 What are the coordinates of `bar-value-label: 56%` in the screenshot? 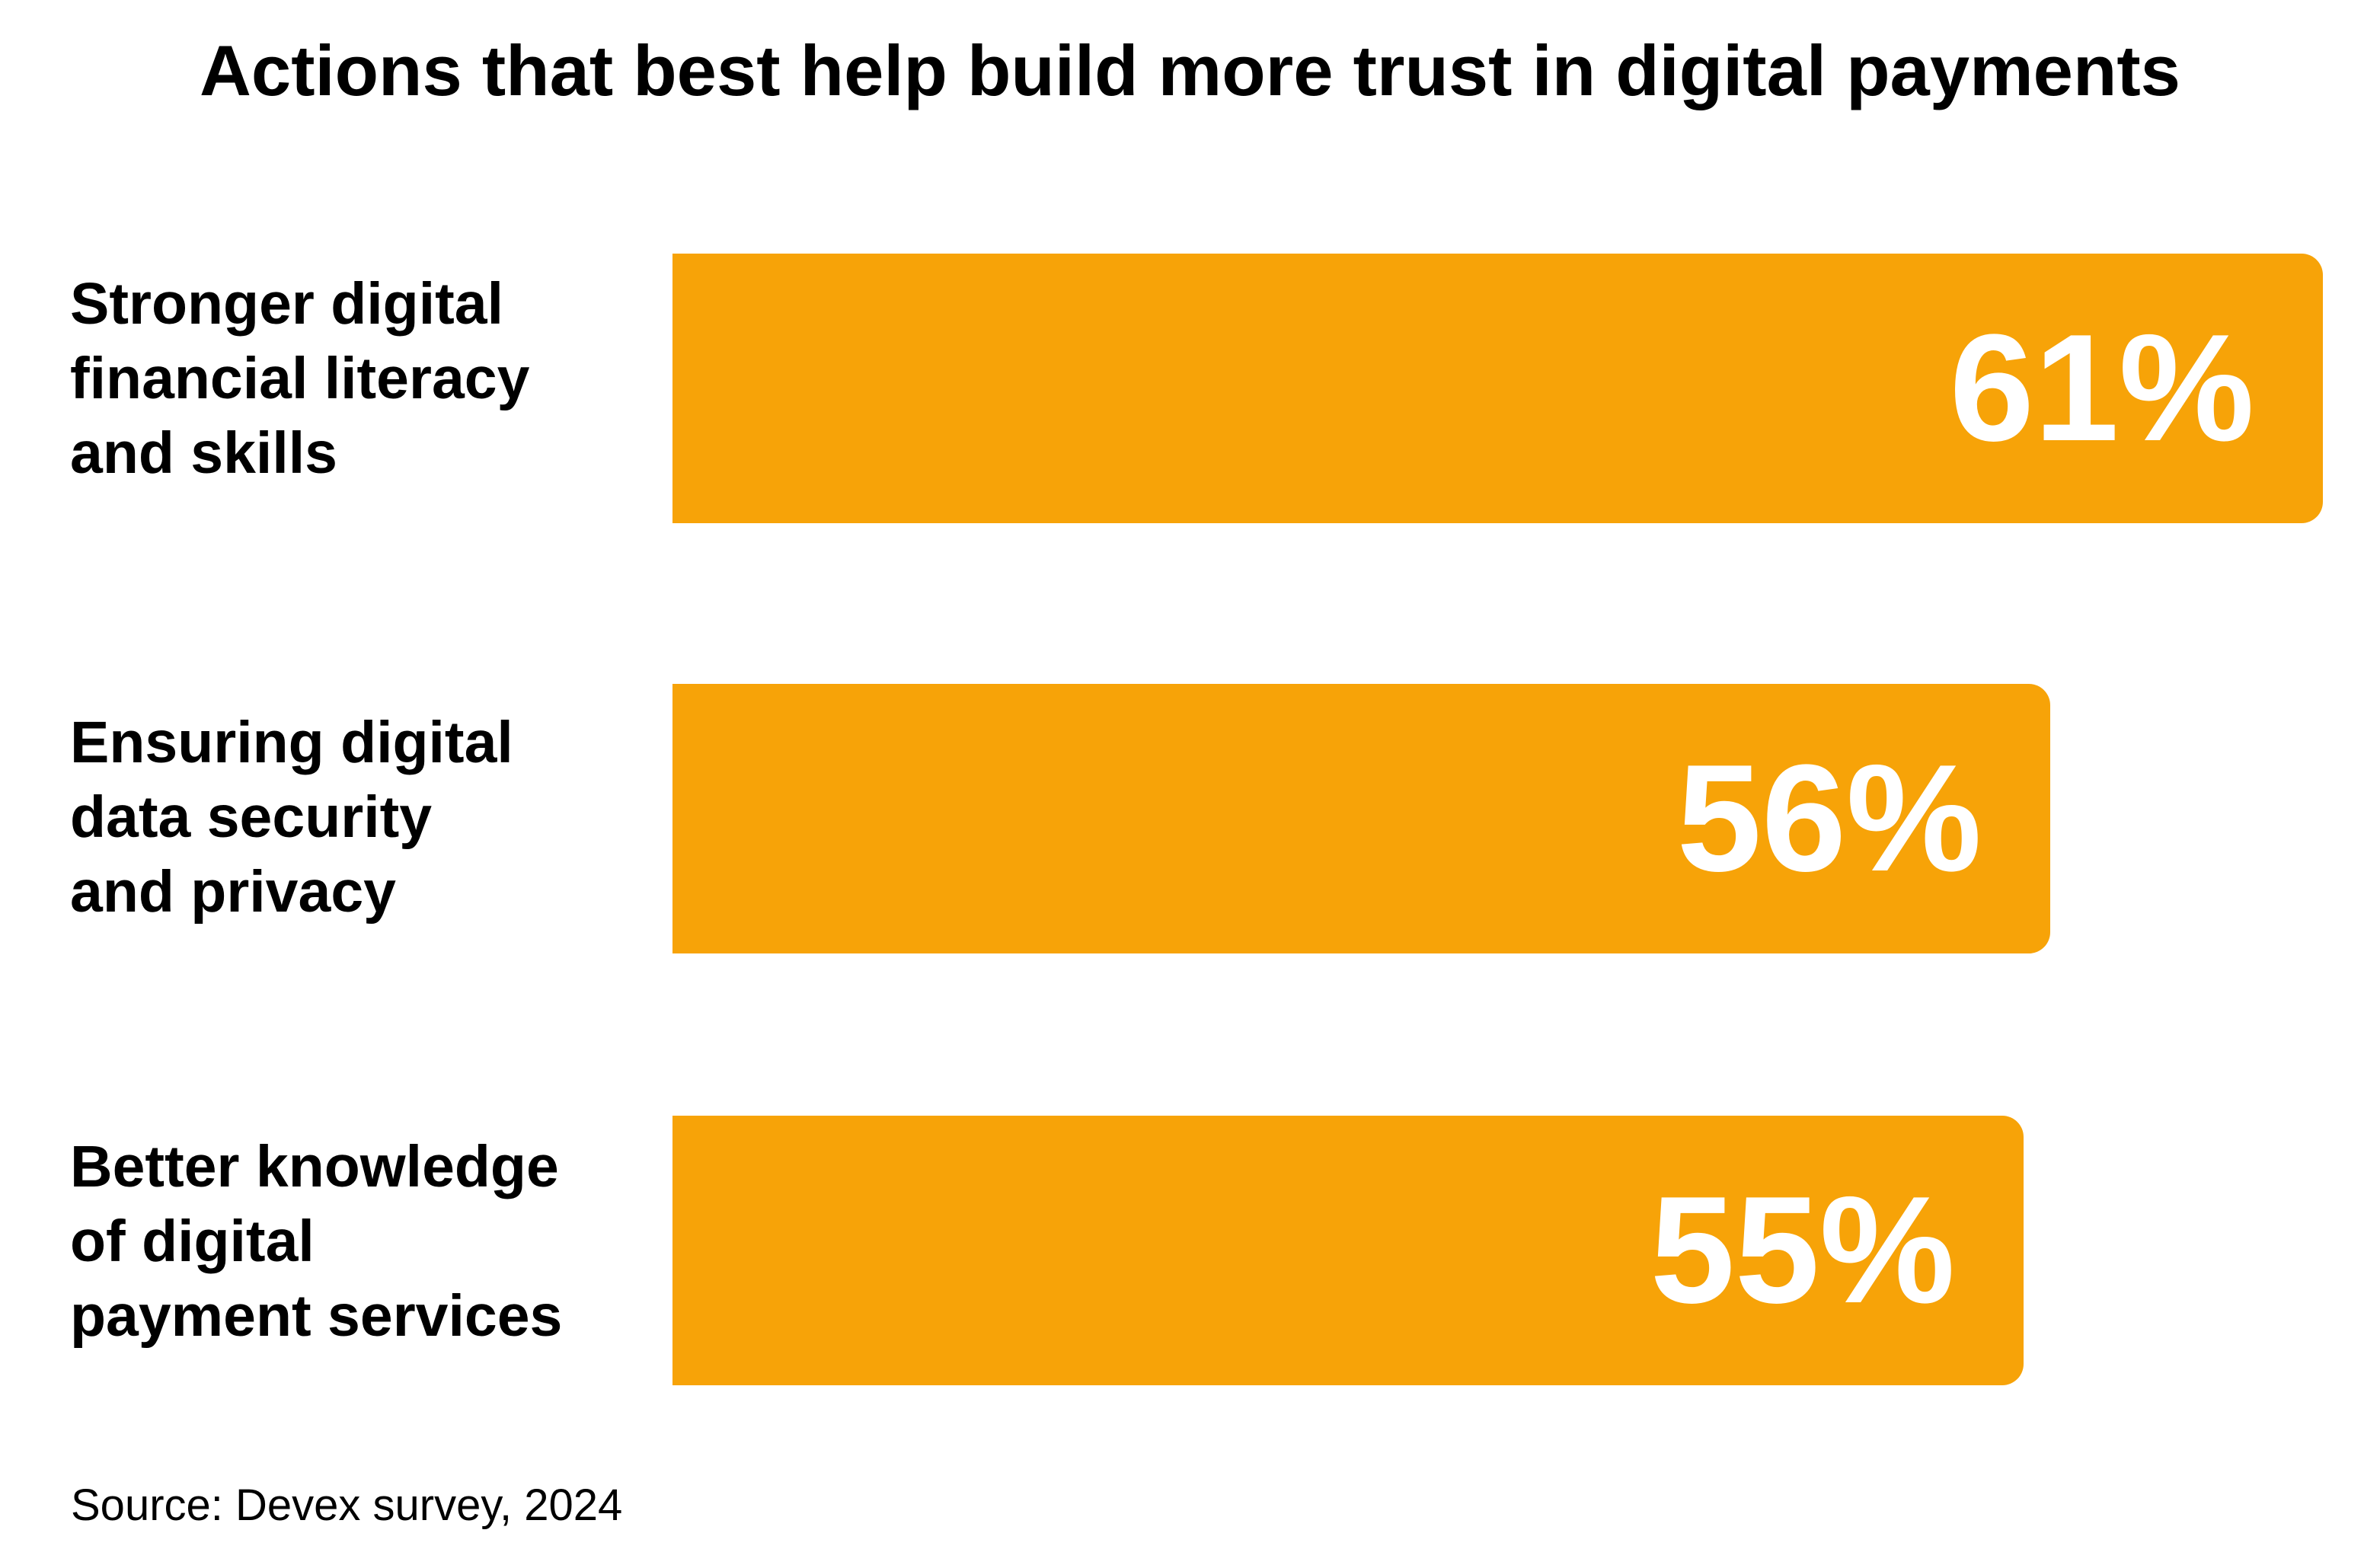 It's located at (1829, 818).